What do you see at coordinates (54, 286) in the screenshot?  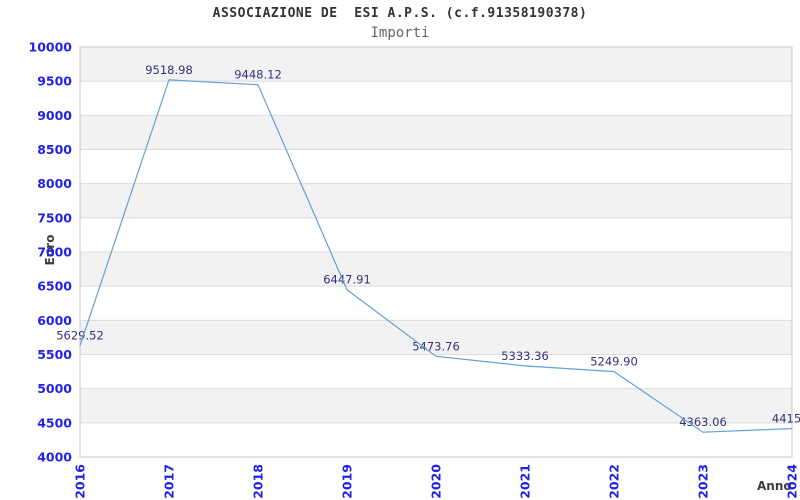 I see `y-tick-label: 6500` at bounding box center [54, 286].